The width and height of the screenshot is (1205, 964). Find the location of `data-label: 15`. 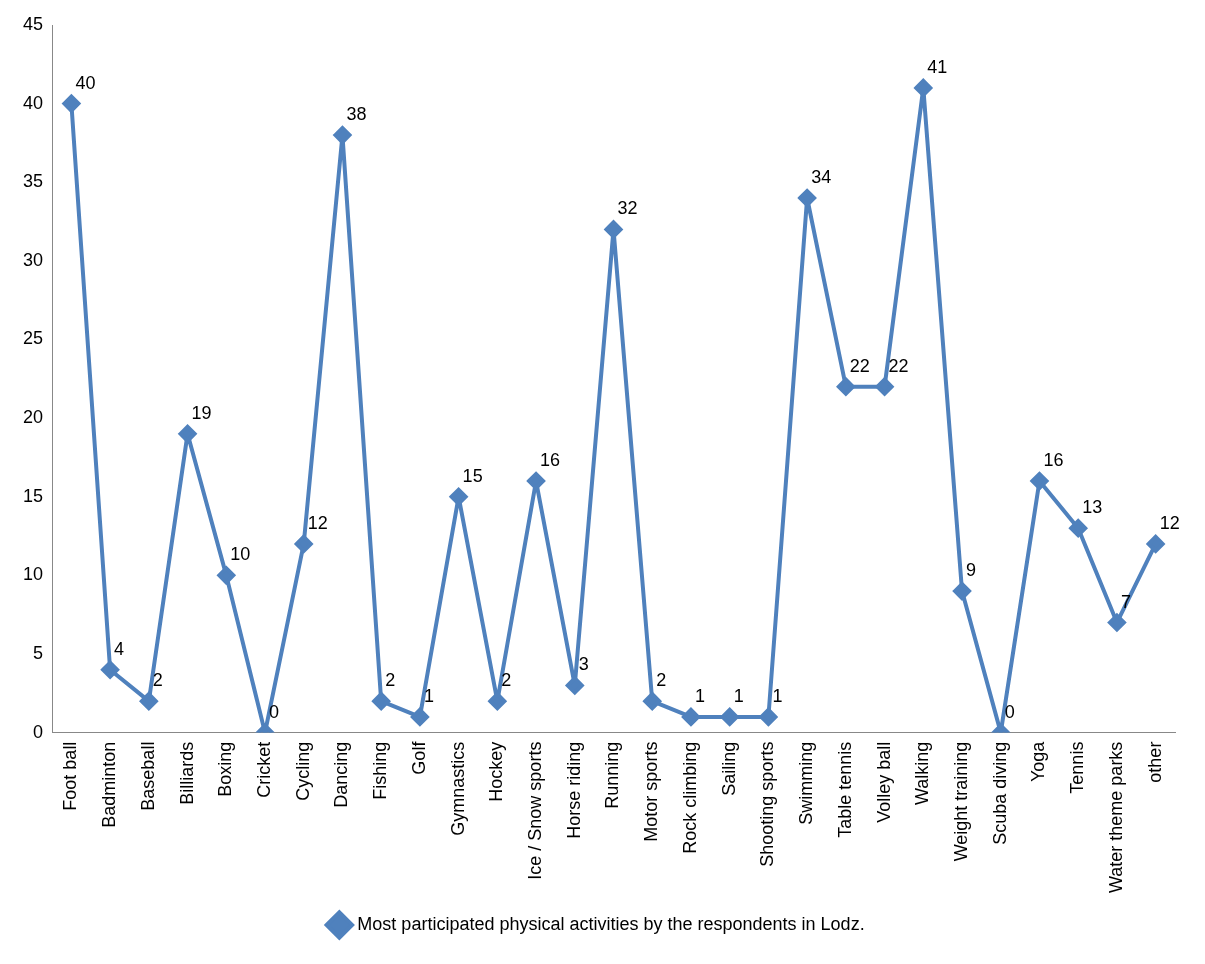

data-label: 15 is located at coordinates (472, 475).